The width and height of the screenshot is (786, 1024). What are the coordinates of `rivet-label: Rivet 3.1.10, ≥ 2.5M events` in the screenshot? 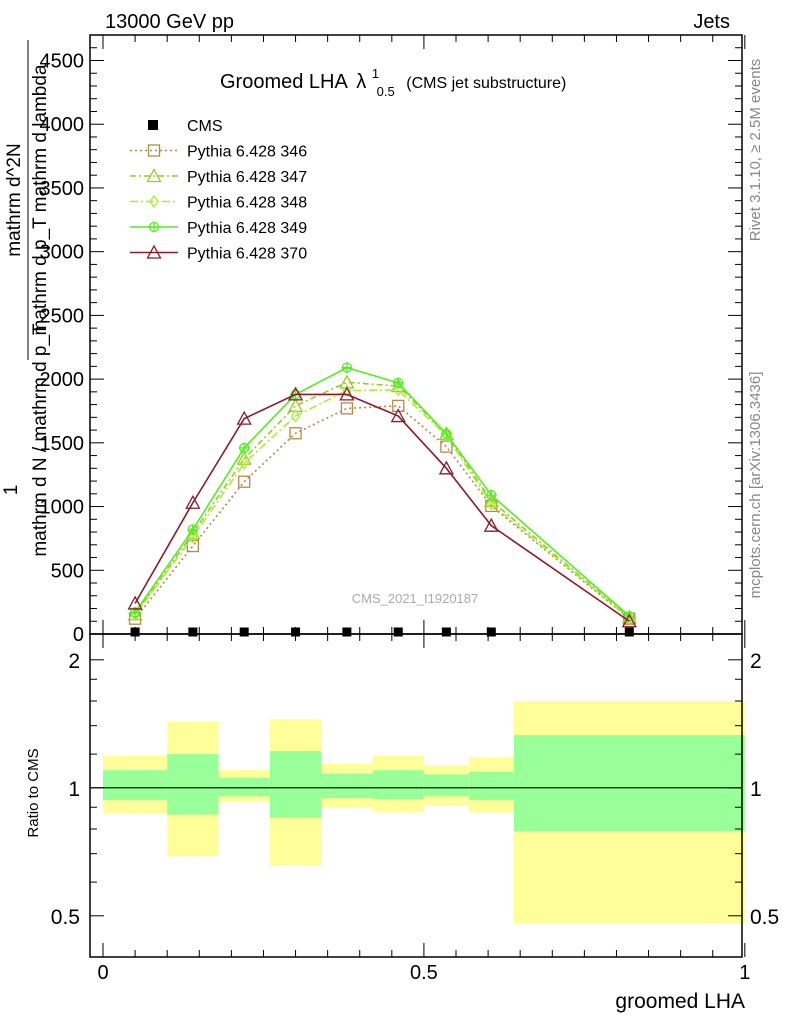 It's located at (755, 150).